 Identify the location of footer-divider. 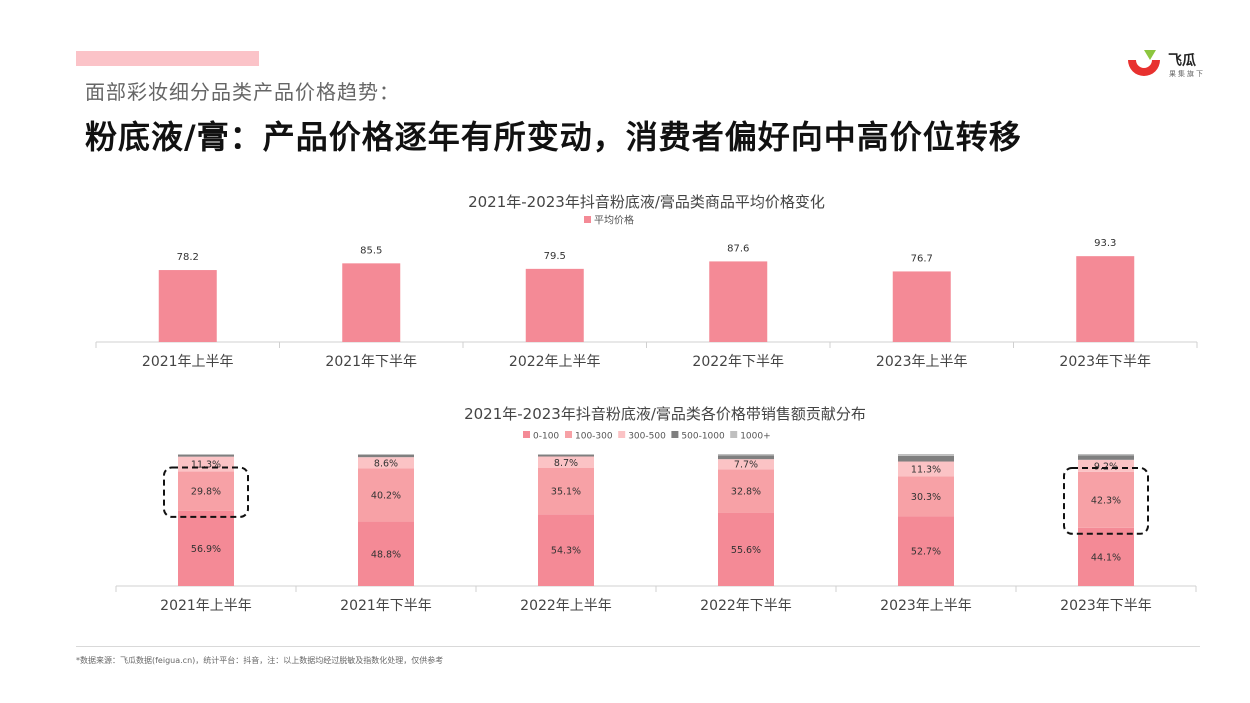
(638, 646).